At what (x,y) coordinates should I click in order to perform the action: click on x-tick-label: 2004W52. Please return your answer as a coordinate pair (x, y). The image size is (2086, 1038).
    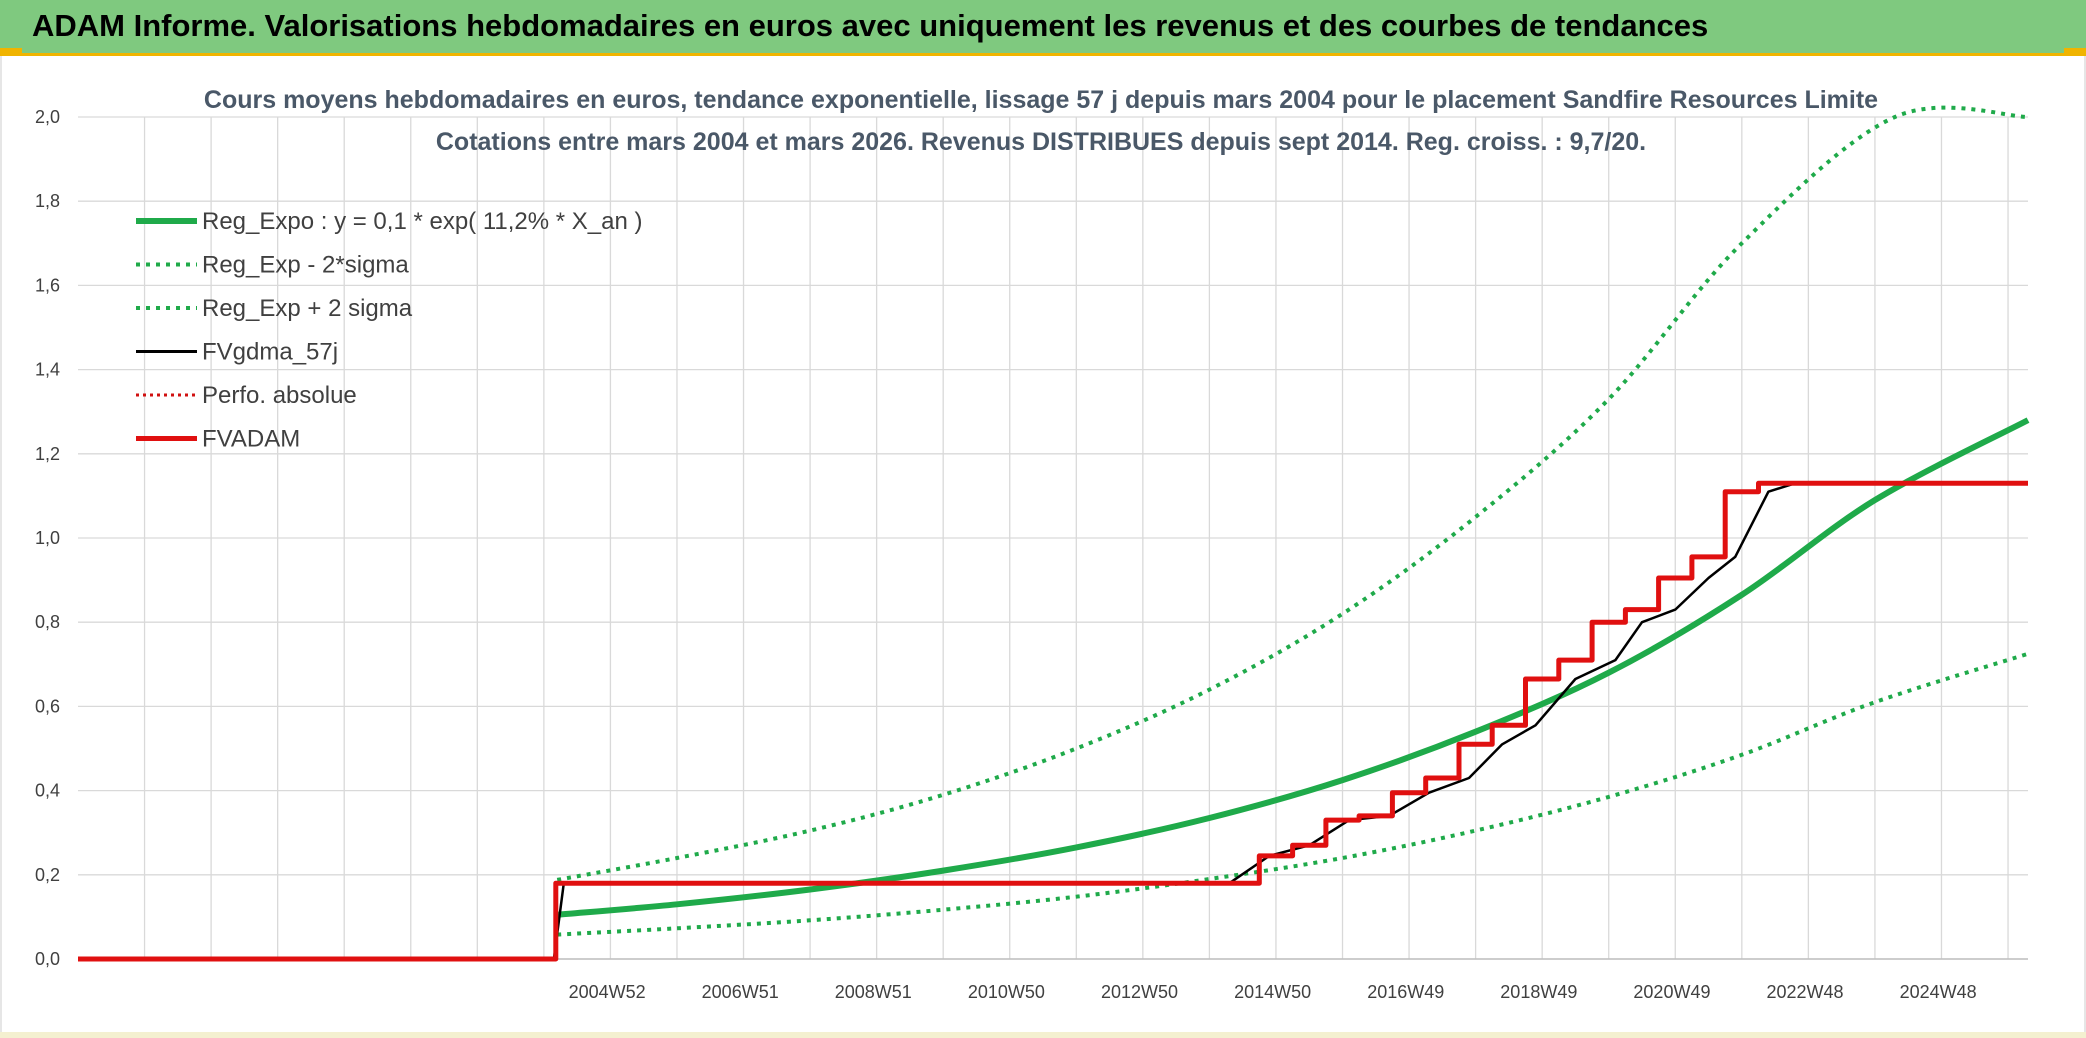
    Looking at the image, I should click on (607, 992).